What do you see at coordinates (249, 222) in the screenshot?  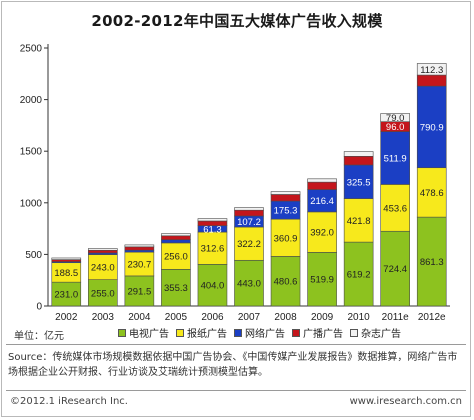 I see `data-label-internet: 107.2` at bounding box center [249, 222].